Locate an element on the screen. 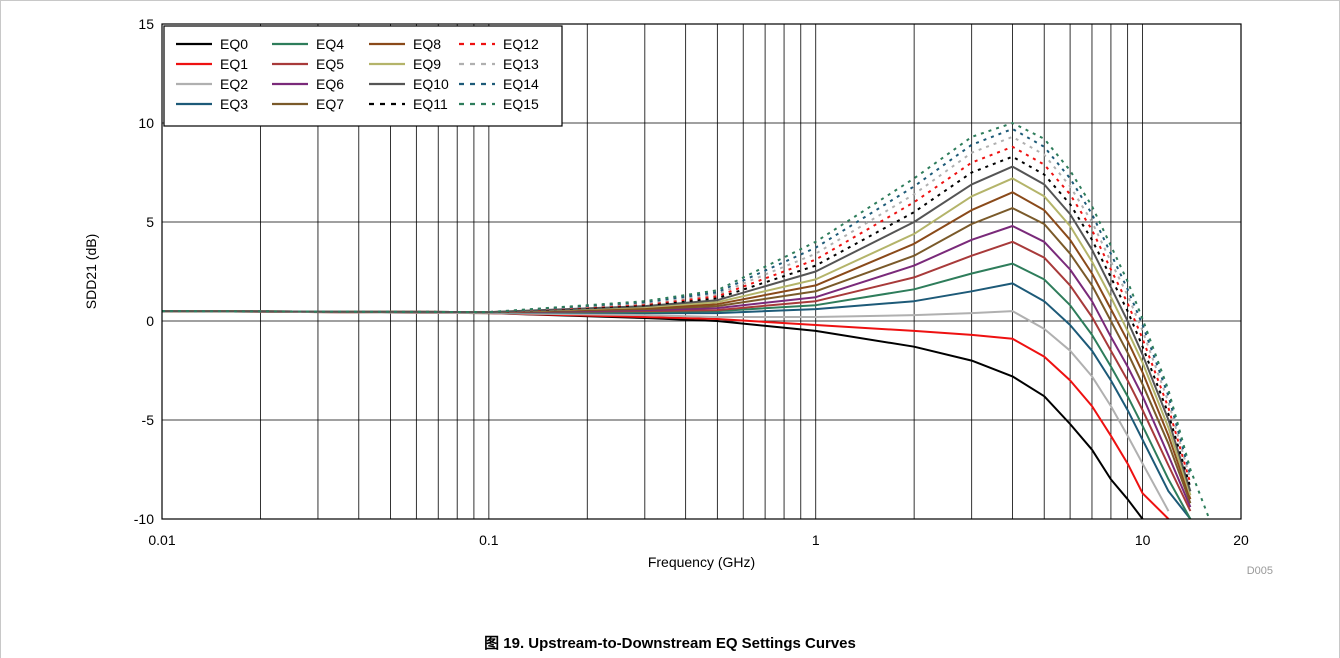 This screenshot has height=658, width=1340. legend-box is located at coordinates (363, 76).